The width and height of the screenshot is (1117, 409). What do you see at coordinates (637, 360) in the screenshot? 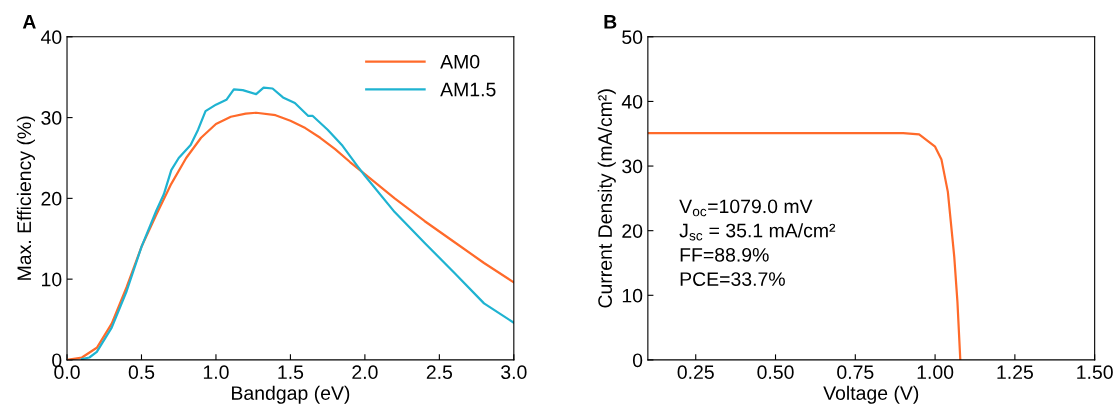
I see `y-tick-label: 0` at bounding box center [637, 360].